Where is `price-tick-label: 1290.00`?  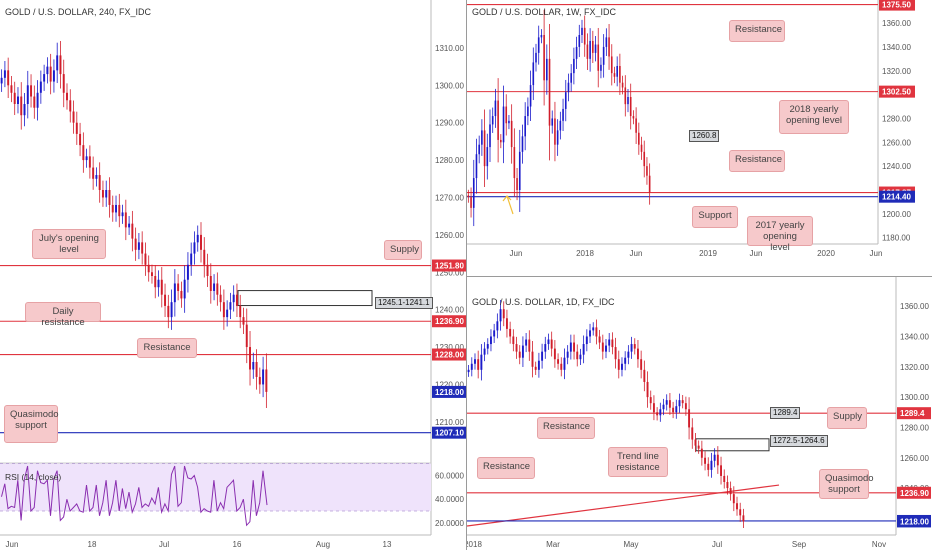
price-tick-label: 1290.00 is located at coordinates (449, 123).